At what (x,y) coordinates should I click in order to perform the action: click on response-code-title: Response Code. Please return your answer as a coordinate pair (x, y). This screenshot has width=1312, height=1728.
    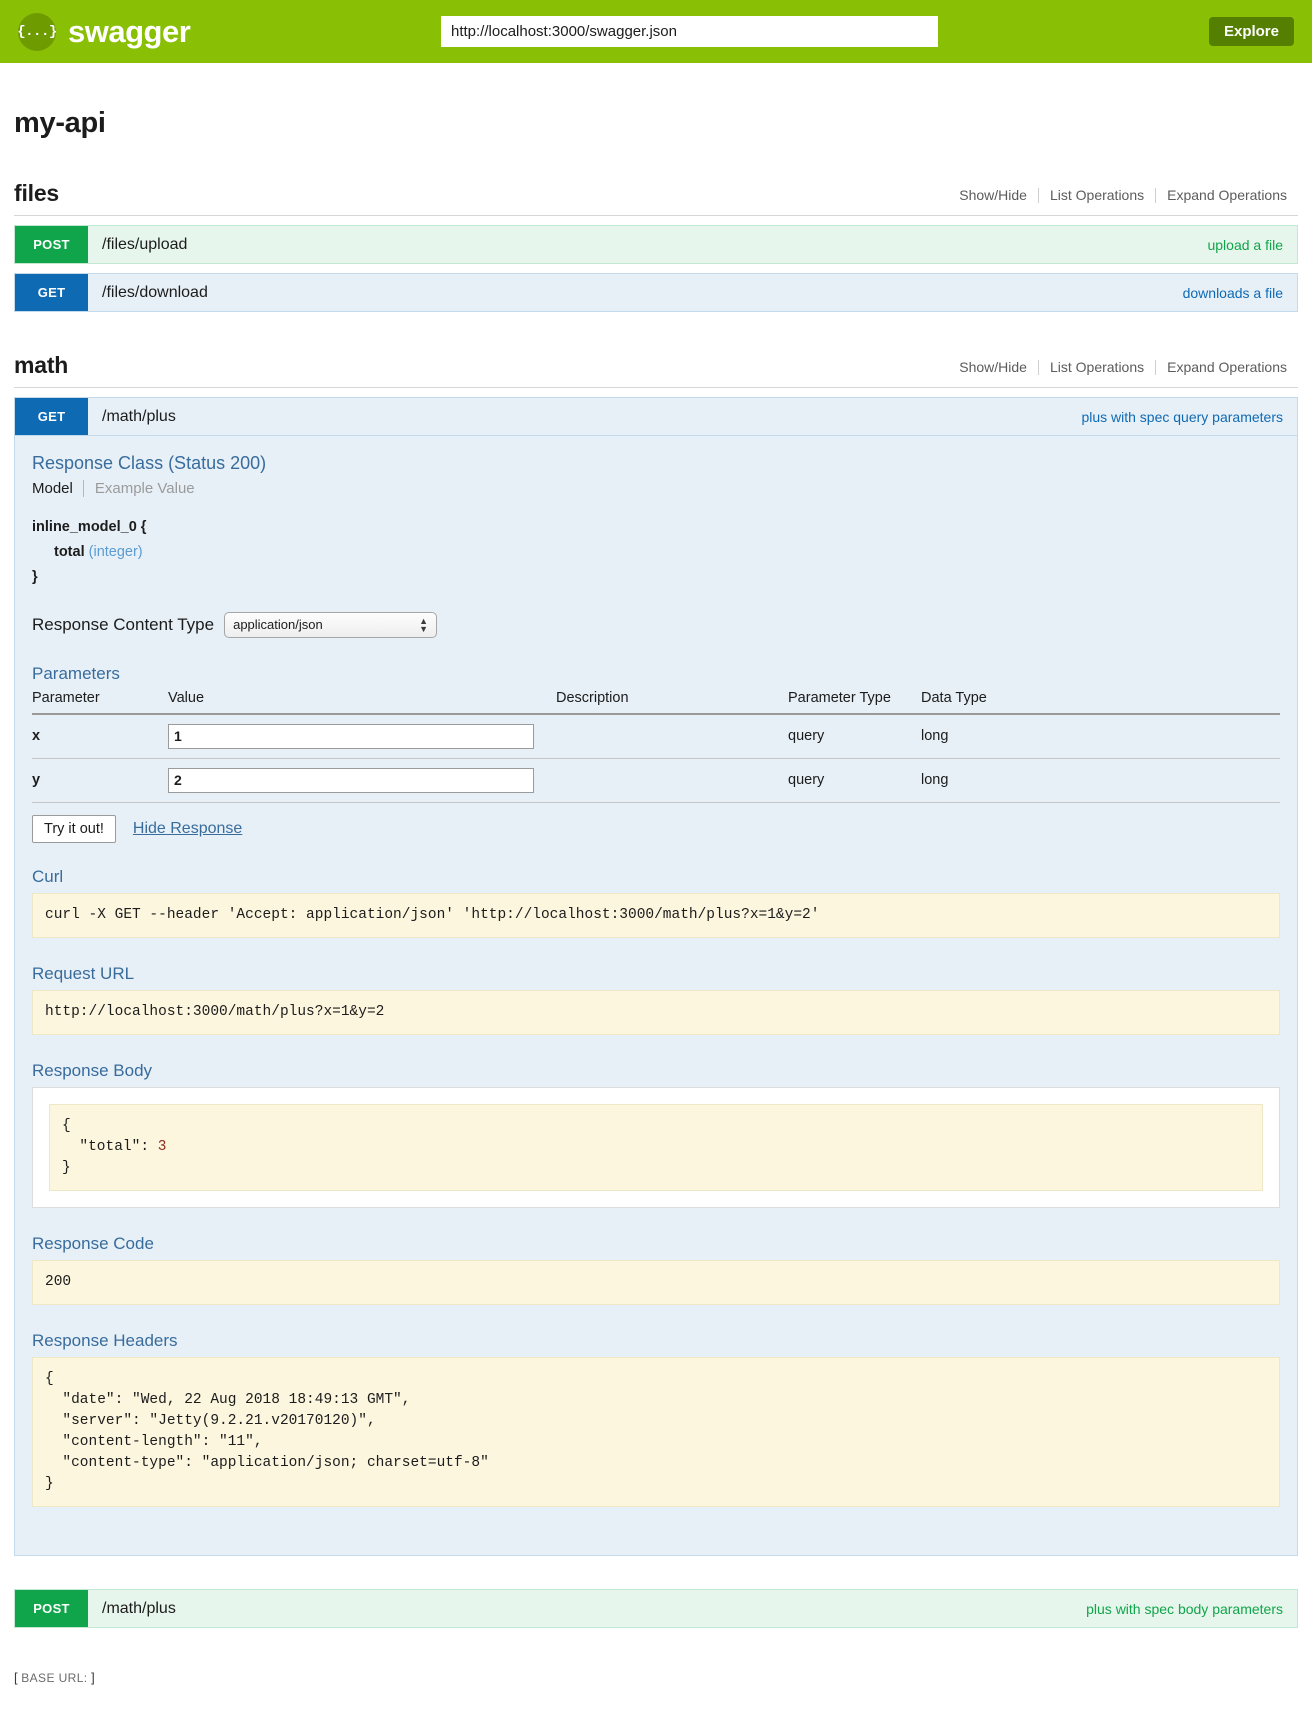
    Looking at the image, I should click on (93, 1243).